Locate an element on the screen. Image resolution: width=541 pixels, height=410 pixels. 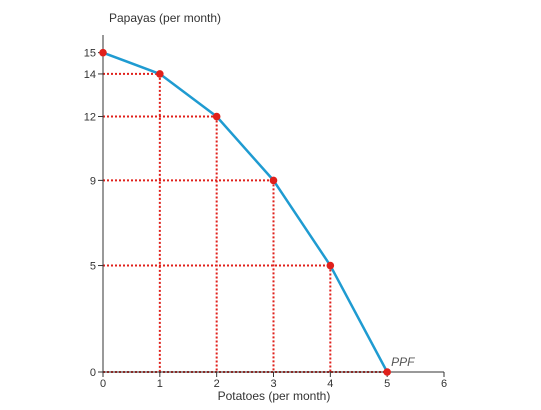
x-tick-label: 0 is located at coordinates (103, 384).